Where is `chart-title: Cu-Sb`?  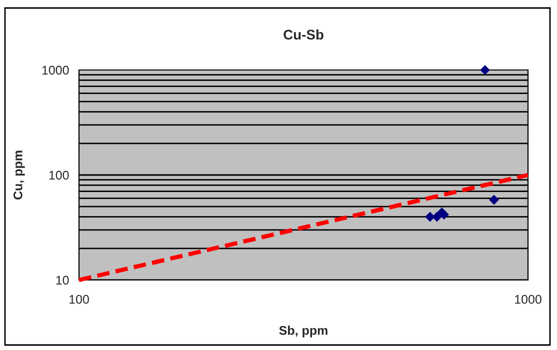 chart-title: Cu-Sb is located at coordinates (304, 34).